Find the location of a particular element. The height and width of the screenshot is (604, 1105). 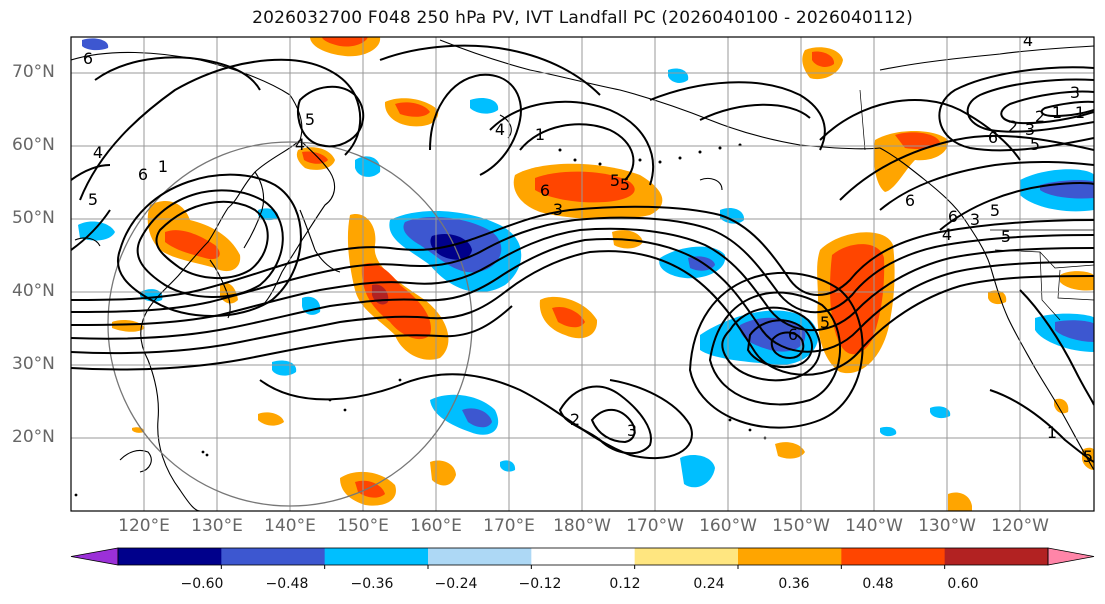

state-borders is located at coordinates (976, 205).